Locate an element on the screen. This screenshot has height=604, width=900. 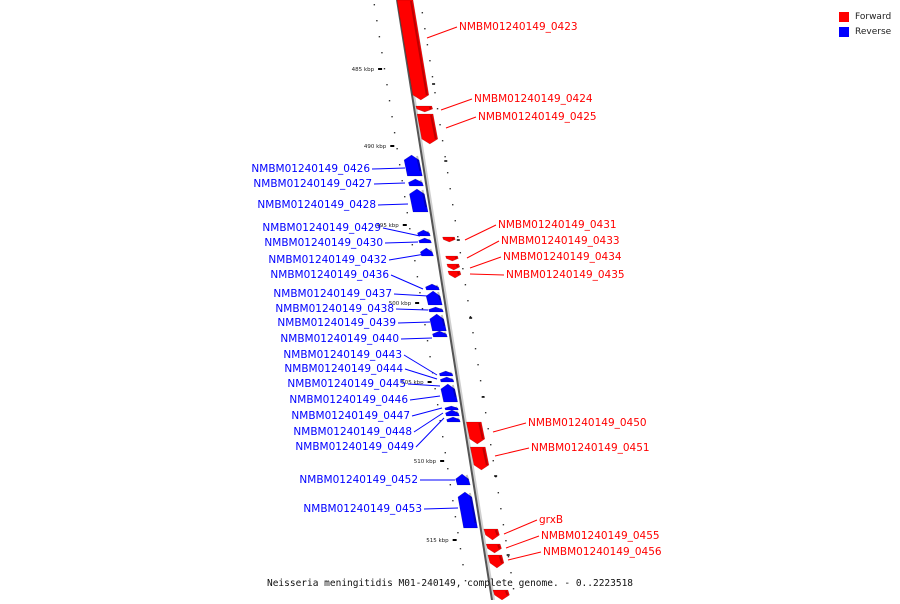
label-NMBM01240149_0435: NMBM01240149_0435 is located at coordinates (565, 275).